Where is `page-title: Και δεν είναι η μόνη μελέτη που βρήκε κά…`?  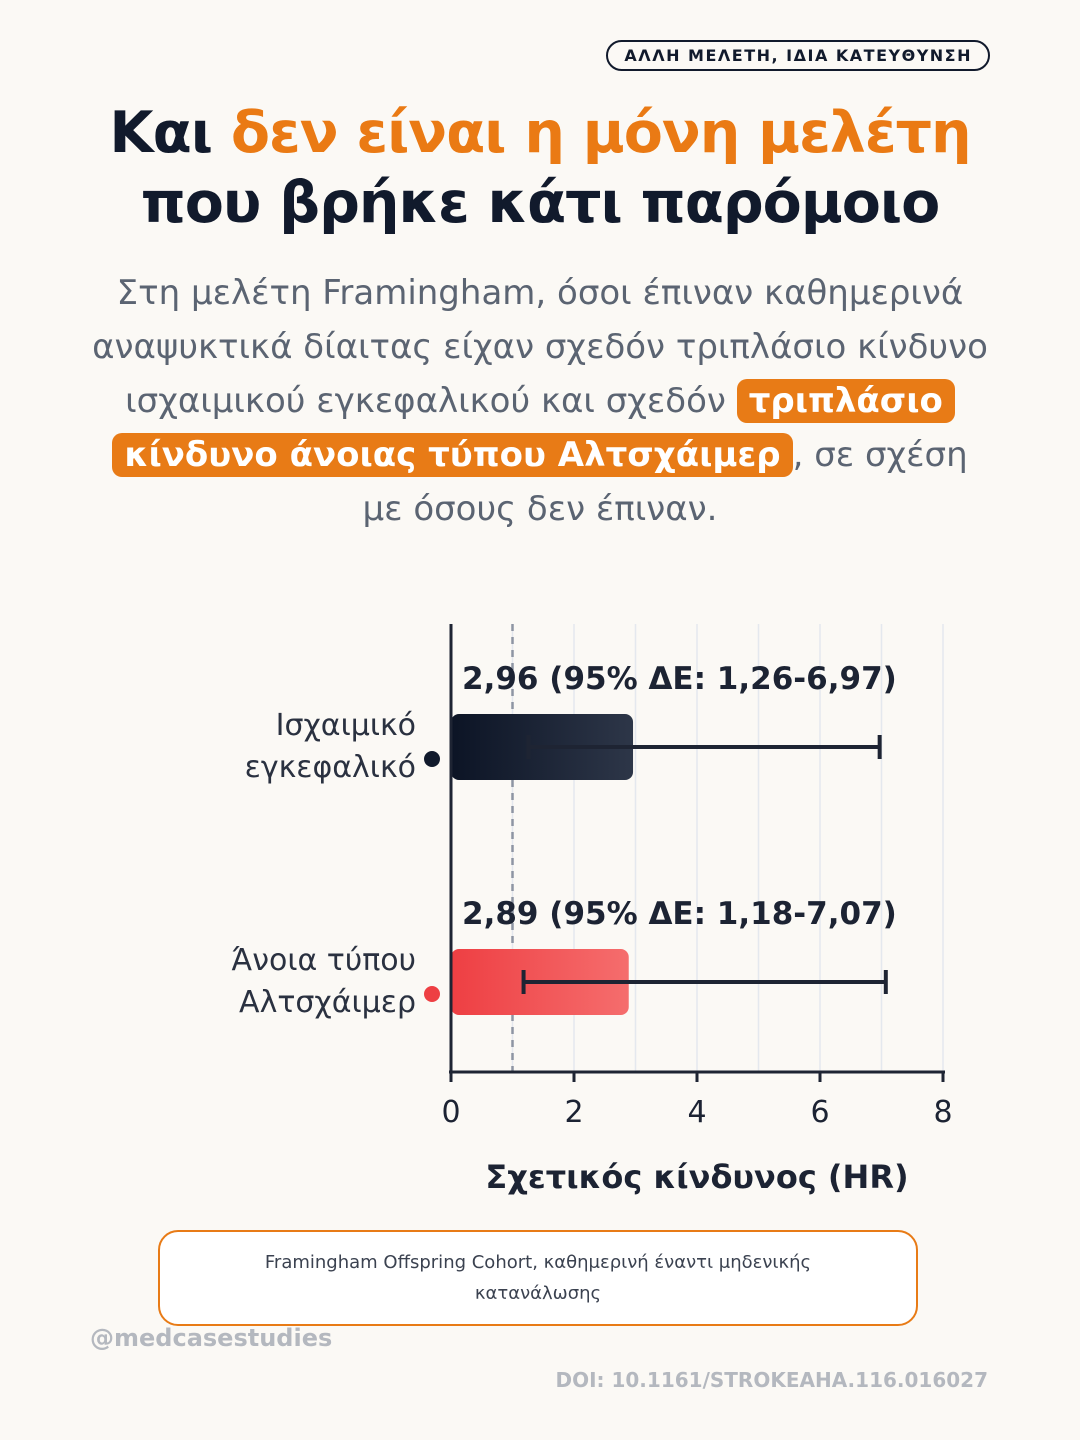 page-title: Και δεν είναι η μόνη μελέτη που βρήκε κά… is located at coordinates (540, 168).